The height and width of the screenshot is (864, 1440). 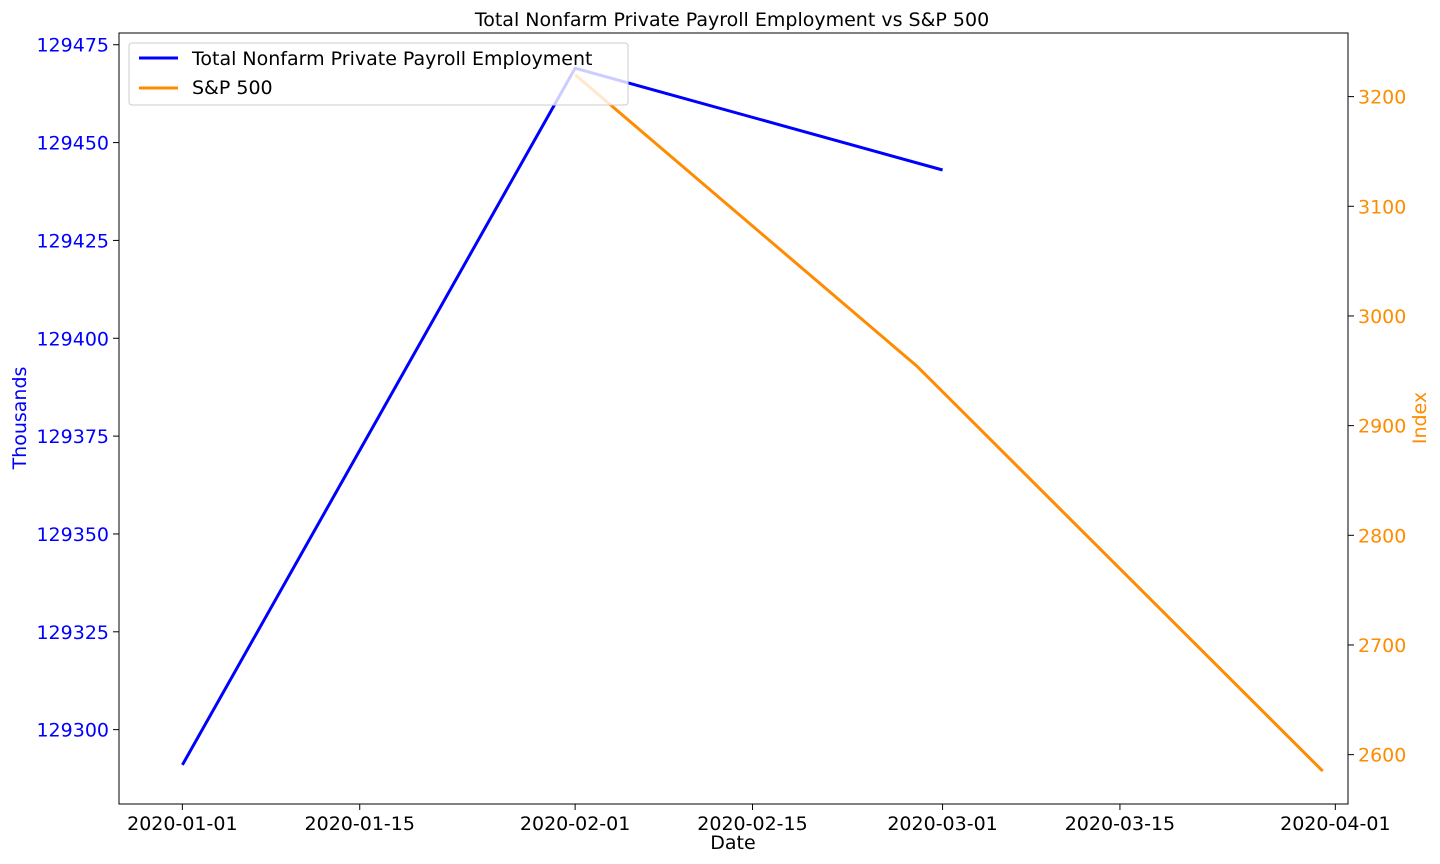 What do you see at coordinates (1382, 317) in the screenshot?
I see `right-y-tick-label: 3000` at bounding box center [1382, 317].